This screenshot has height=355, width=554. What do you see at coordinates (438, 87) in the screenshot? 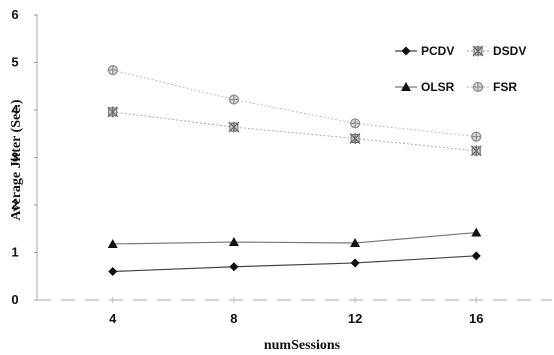
I see `legend-label-olsr: OLSR` at bounding box center [438, 87].